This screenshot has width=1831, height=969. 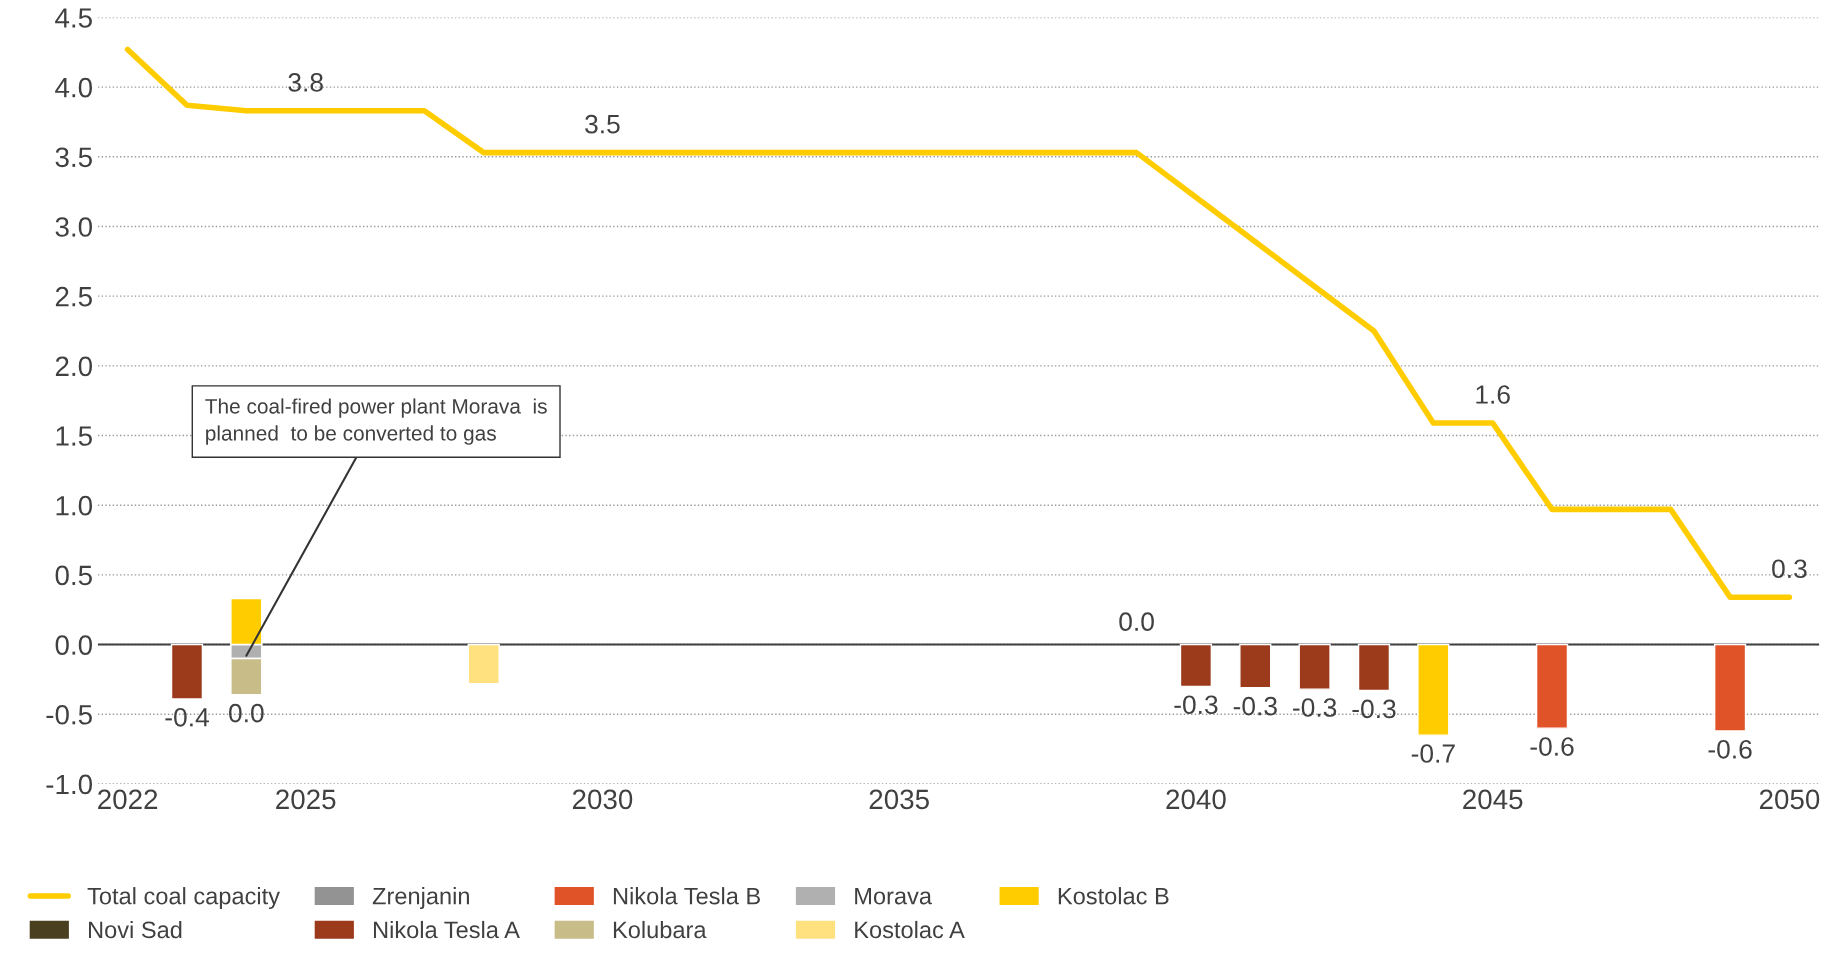 What do you see at coordinates (306, 799) in the screenshot?
I see `x-tick-label: 2025` at bounding box center [306, 799].